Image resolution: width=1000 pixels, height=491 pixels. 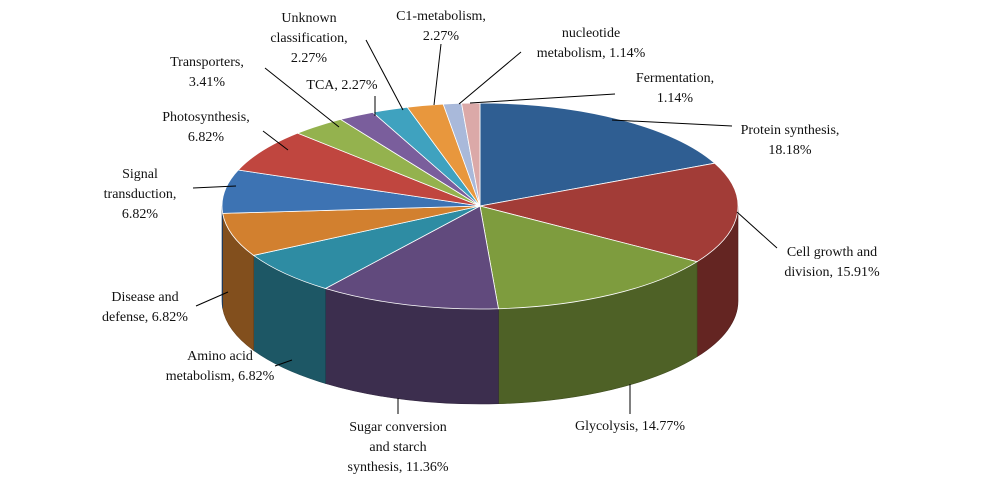 I want to click on slice-label-line: TCA, 2.27%, so click(x=342, y=85).